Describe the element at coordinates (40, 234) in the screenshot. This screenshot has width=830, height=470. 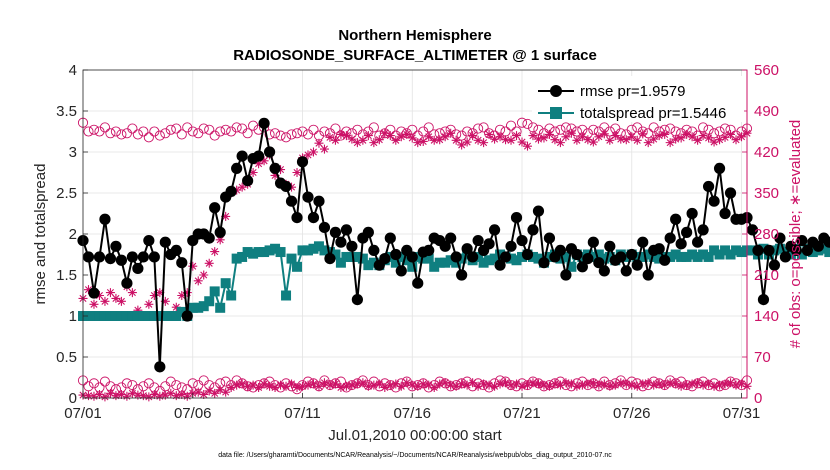
I see `y-axis-label: rmse and totalspread` at that location.